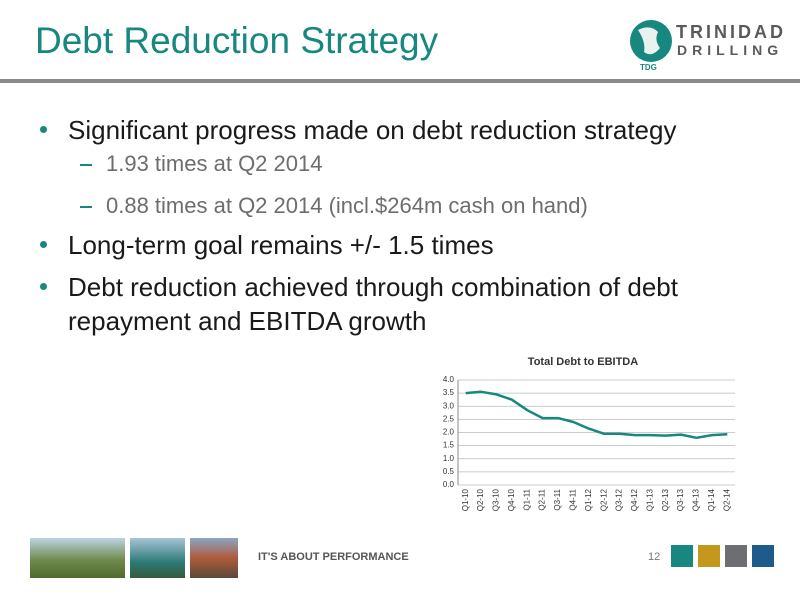  I want to click on chart-title: Total Debt to EBITDA, so click(583, 362).